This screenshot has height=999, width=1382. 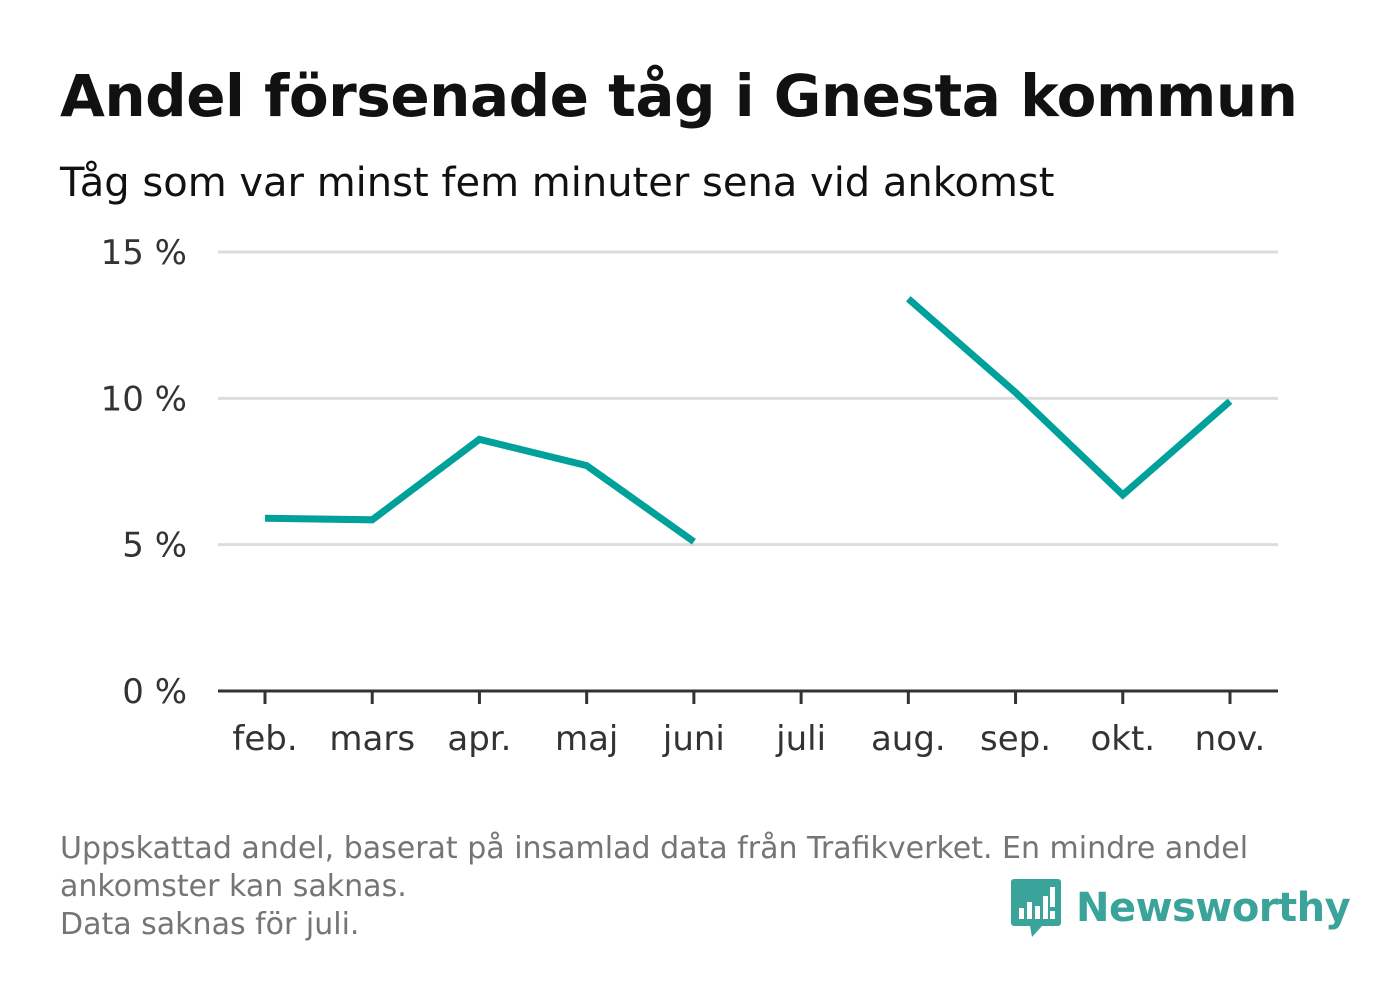 I want to click on x-tick-label: apr., so click(x=479, y=739).